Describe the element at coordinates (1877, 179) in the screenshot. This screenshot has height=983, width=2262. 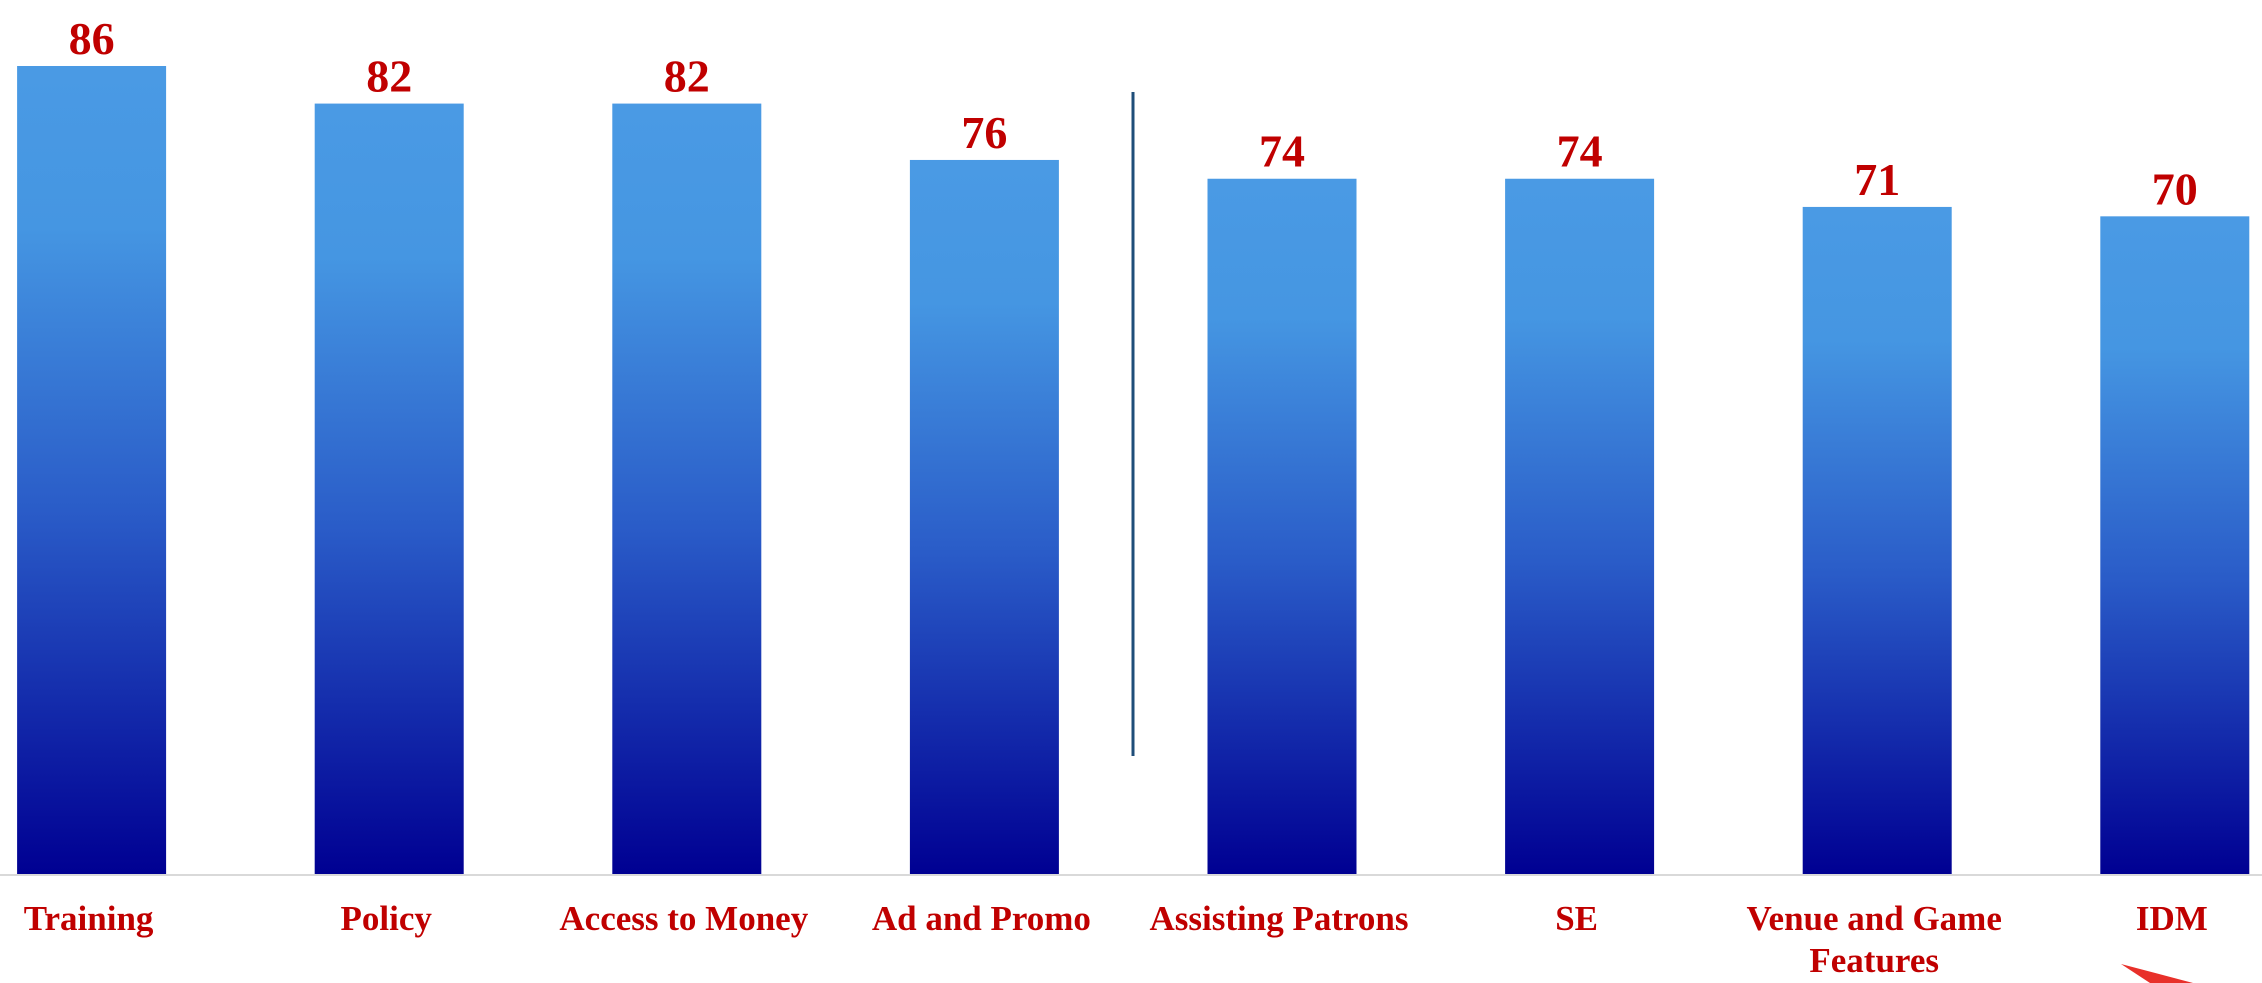
I see `value-label: 71` at that location.